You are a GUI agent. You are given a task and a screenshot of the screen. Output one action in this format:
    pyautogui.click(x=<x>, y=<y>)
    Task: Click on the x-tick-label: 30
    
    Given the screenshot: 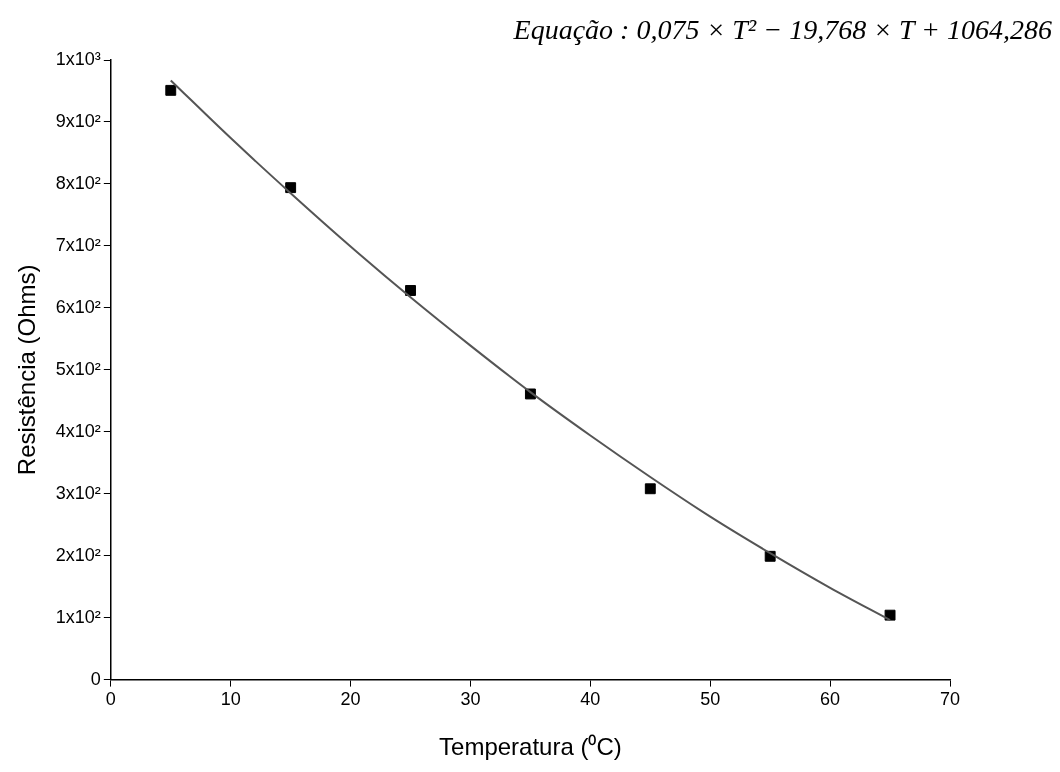 What is the action you would take?
    pyautogui.click(x=470, y=699)
    